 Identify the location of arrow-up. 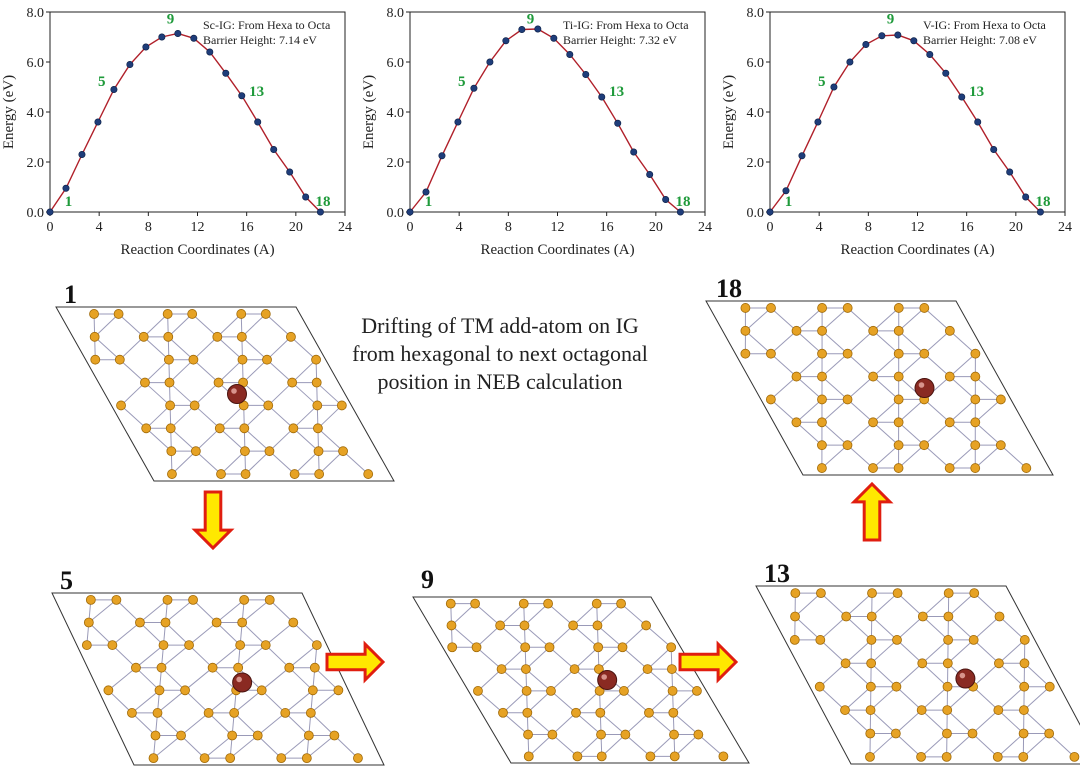
(872, 511).